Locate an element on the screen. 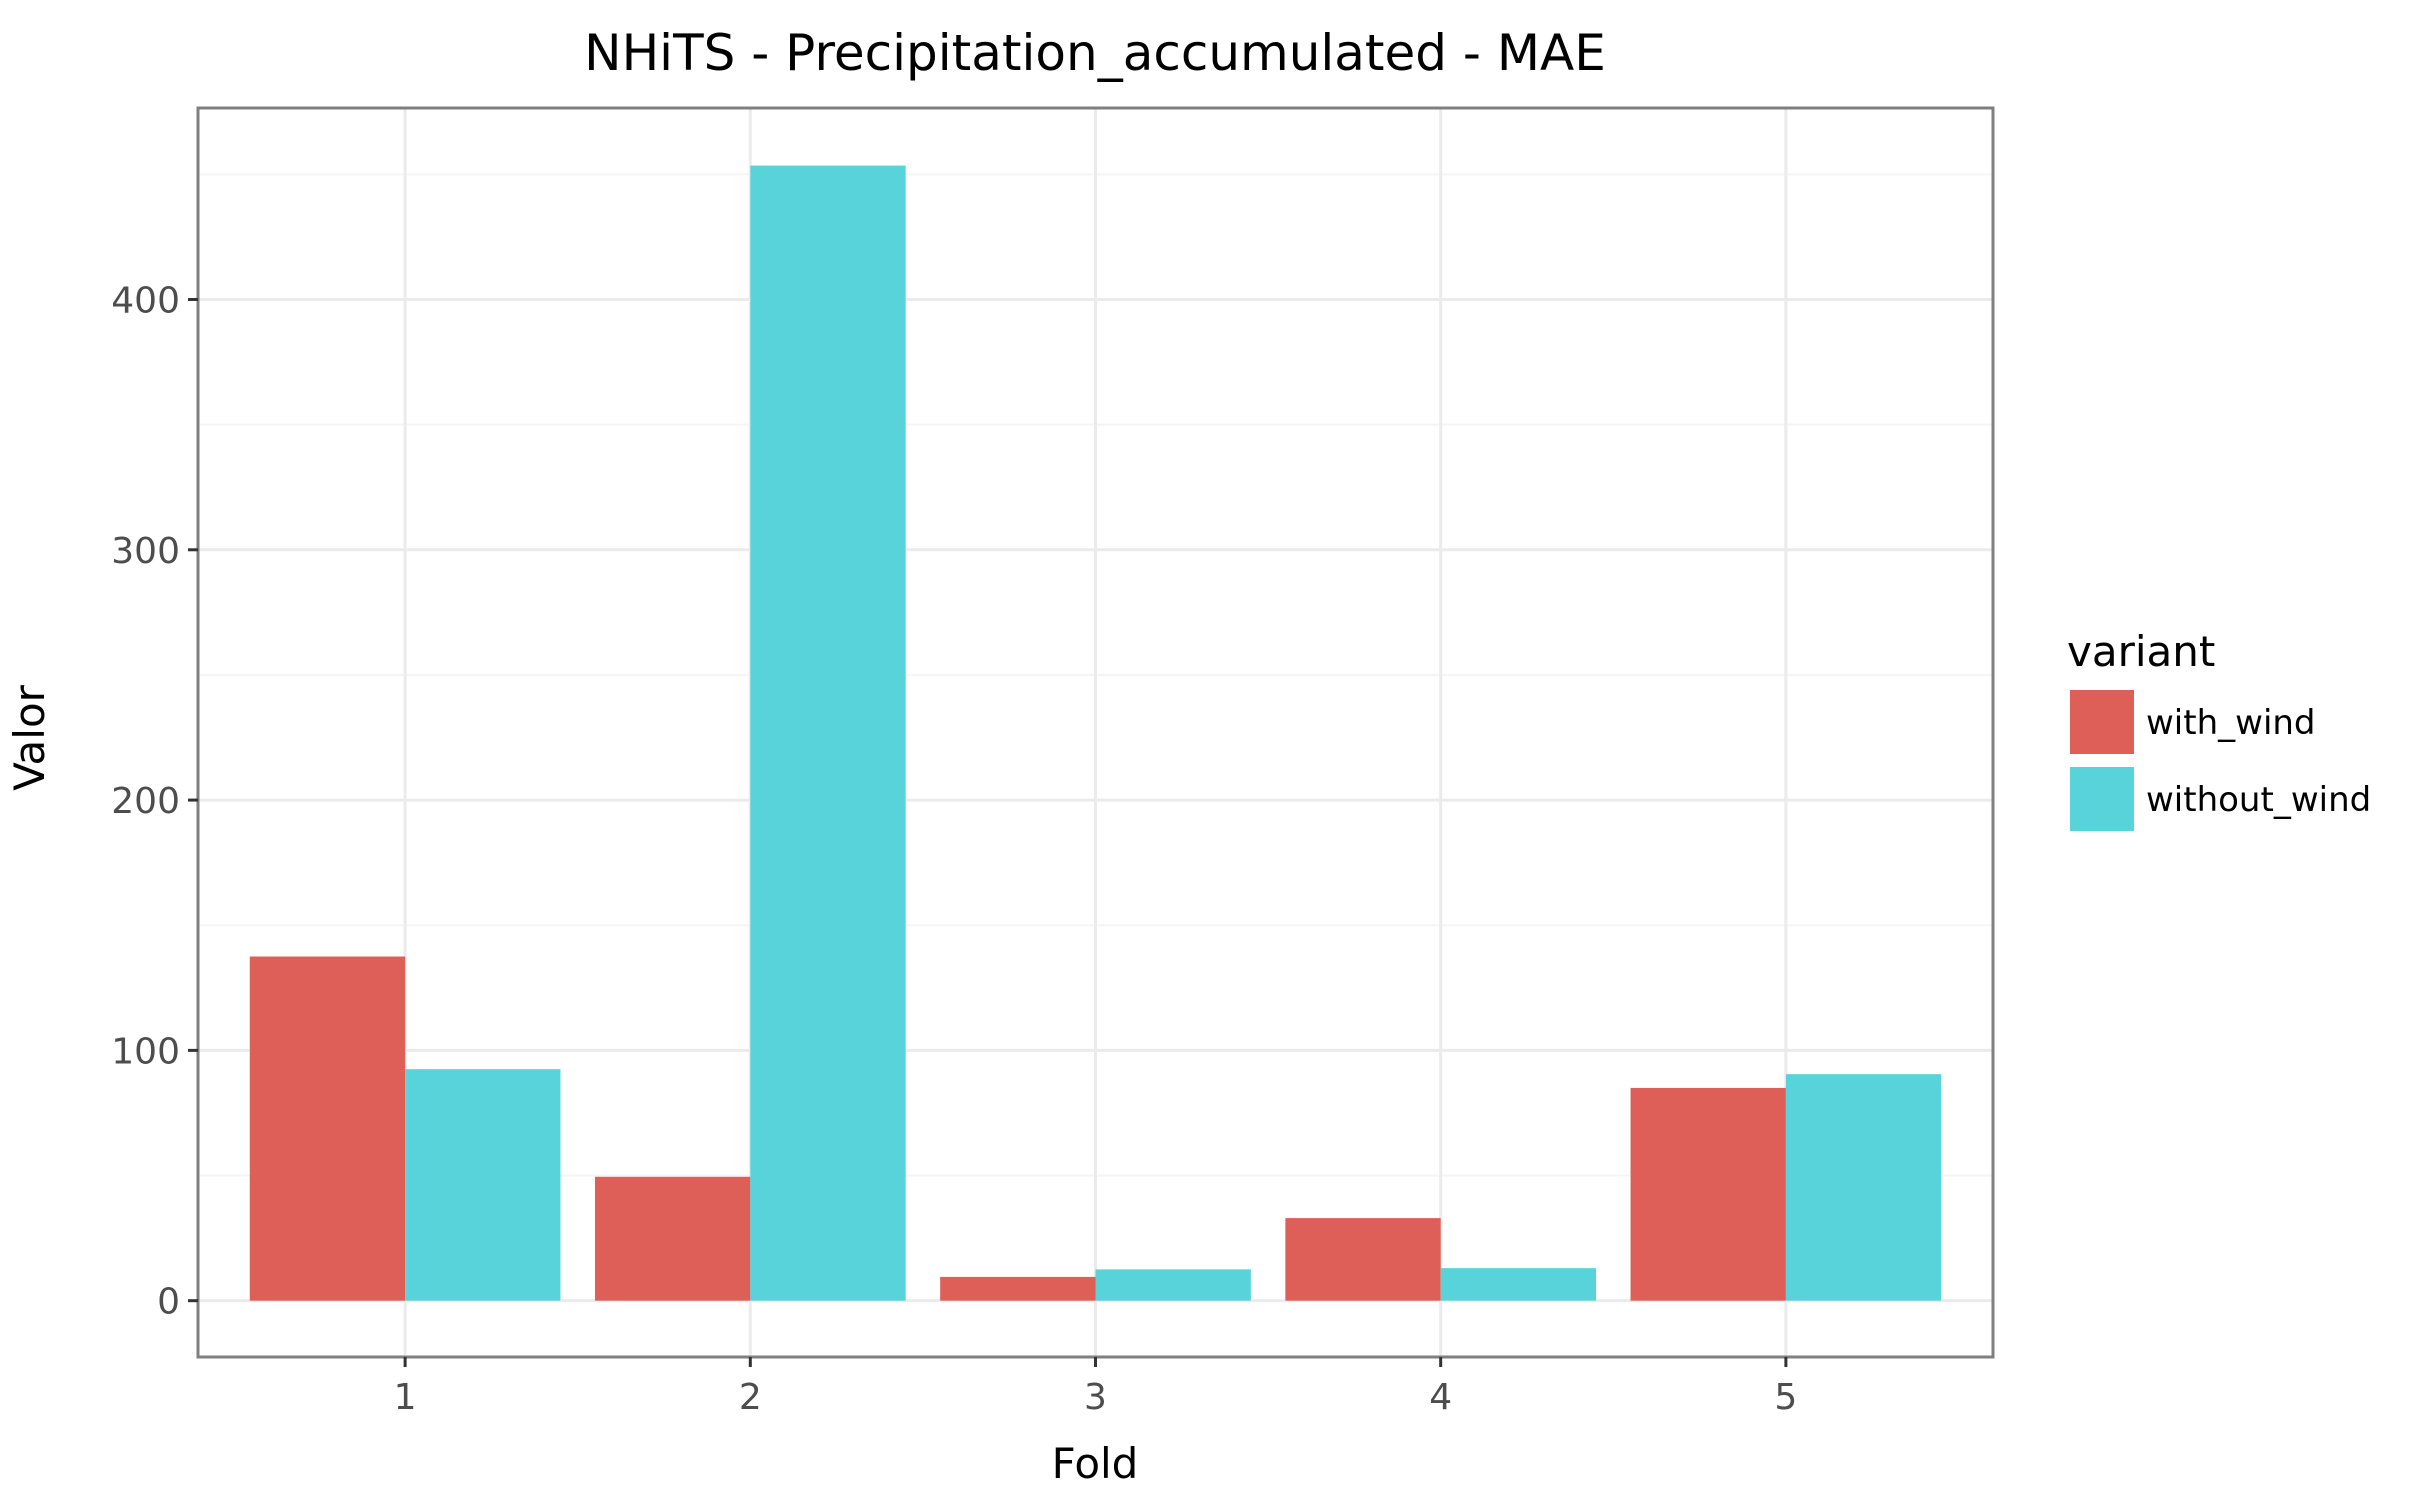  x-axis-title: Fold is located at coordinates (1095, 1463).